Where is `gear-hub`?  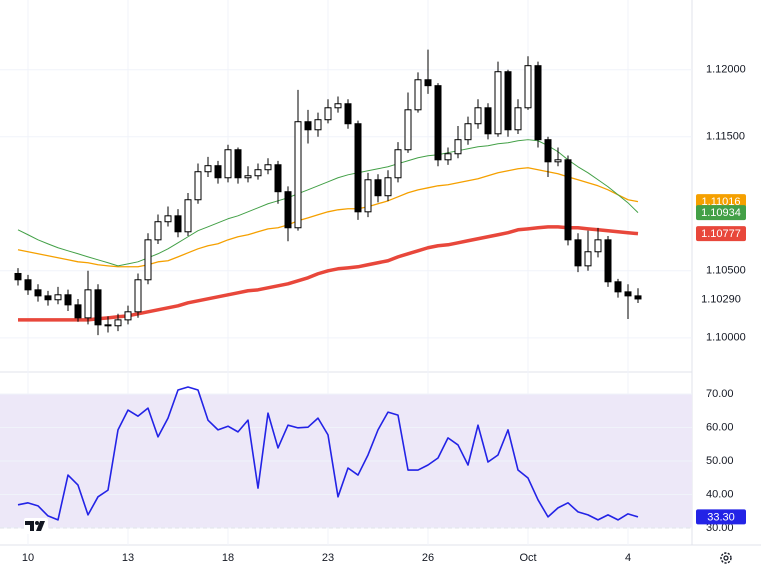
gear-hub is located at coordinates (726, 558).